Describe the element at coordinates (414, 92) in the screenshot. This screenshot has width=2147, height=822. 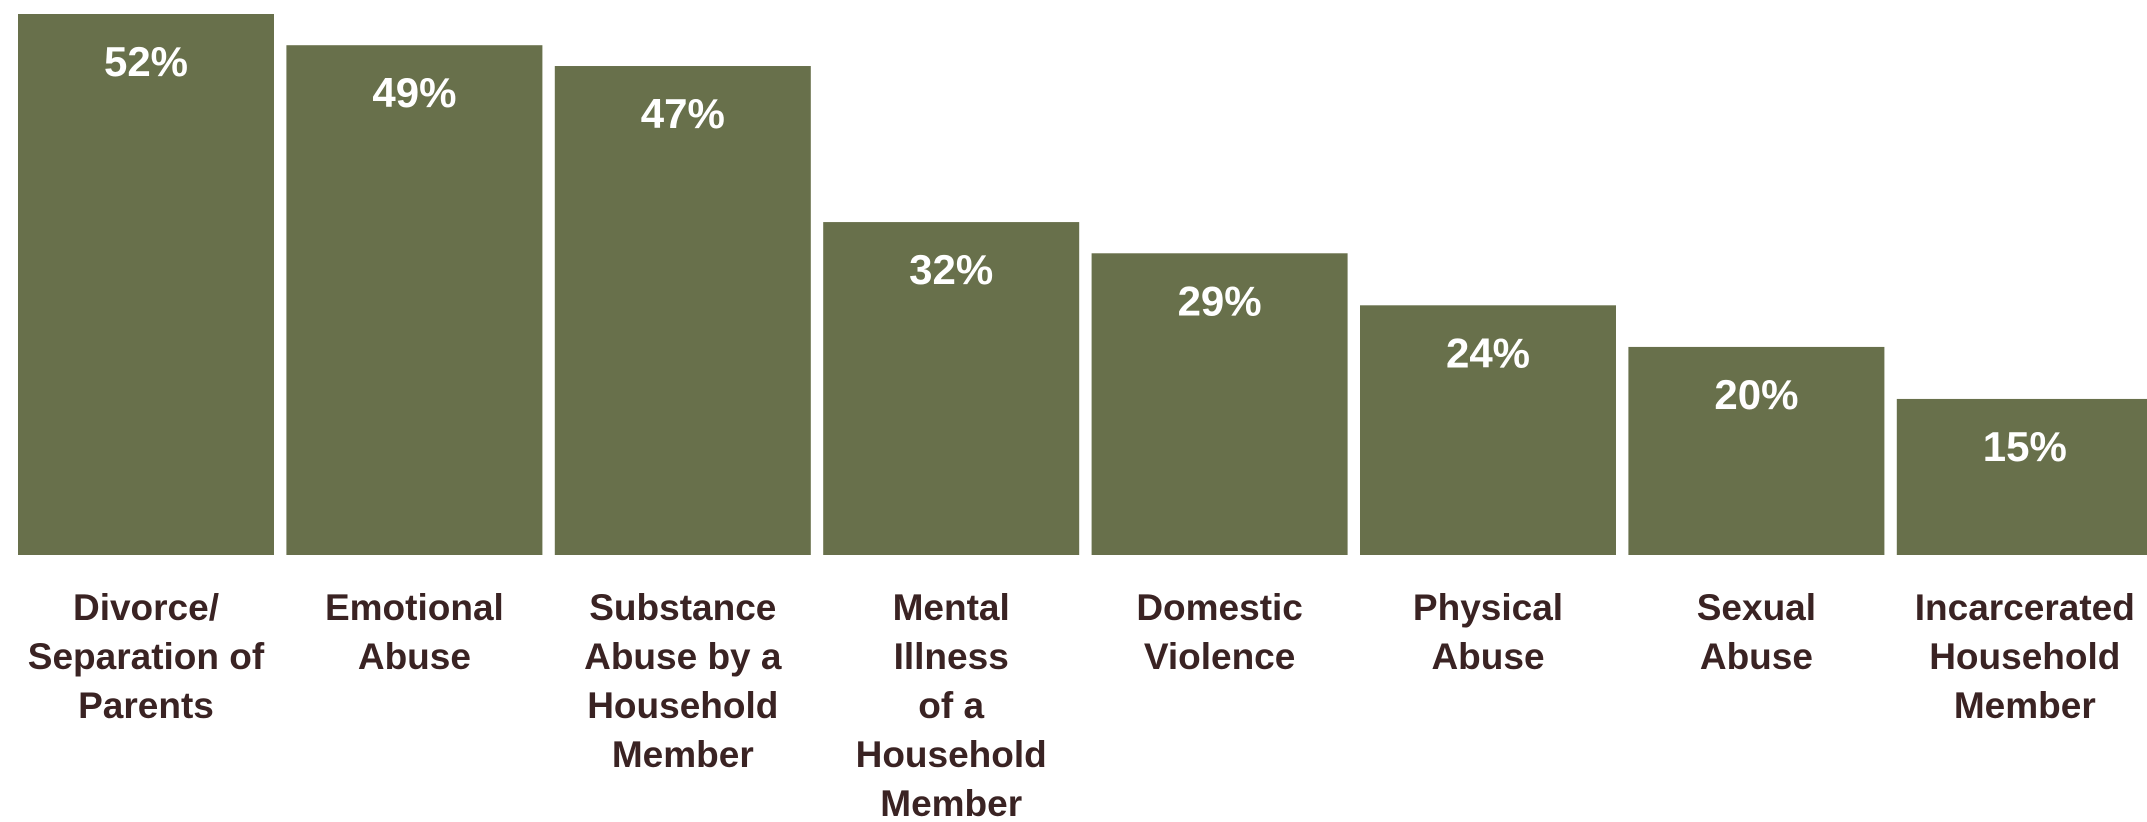
I see `bar-value-label-2: 49%` at that location.